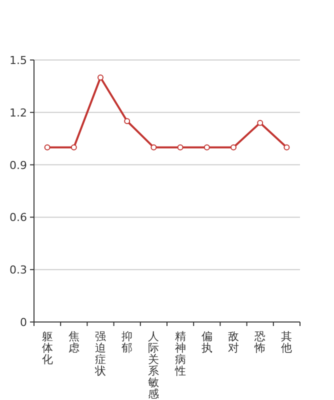  What do you see at coordinates (260, 342) in the screenshot?
I see `x-tick-label: 恐怖` at bounding box center [260, 342].